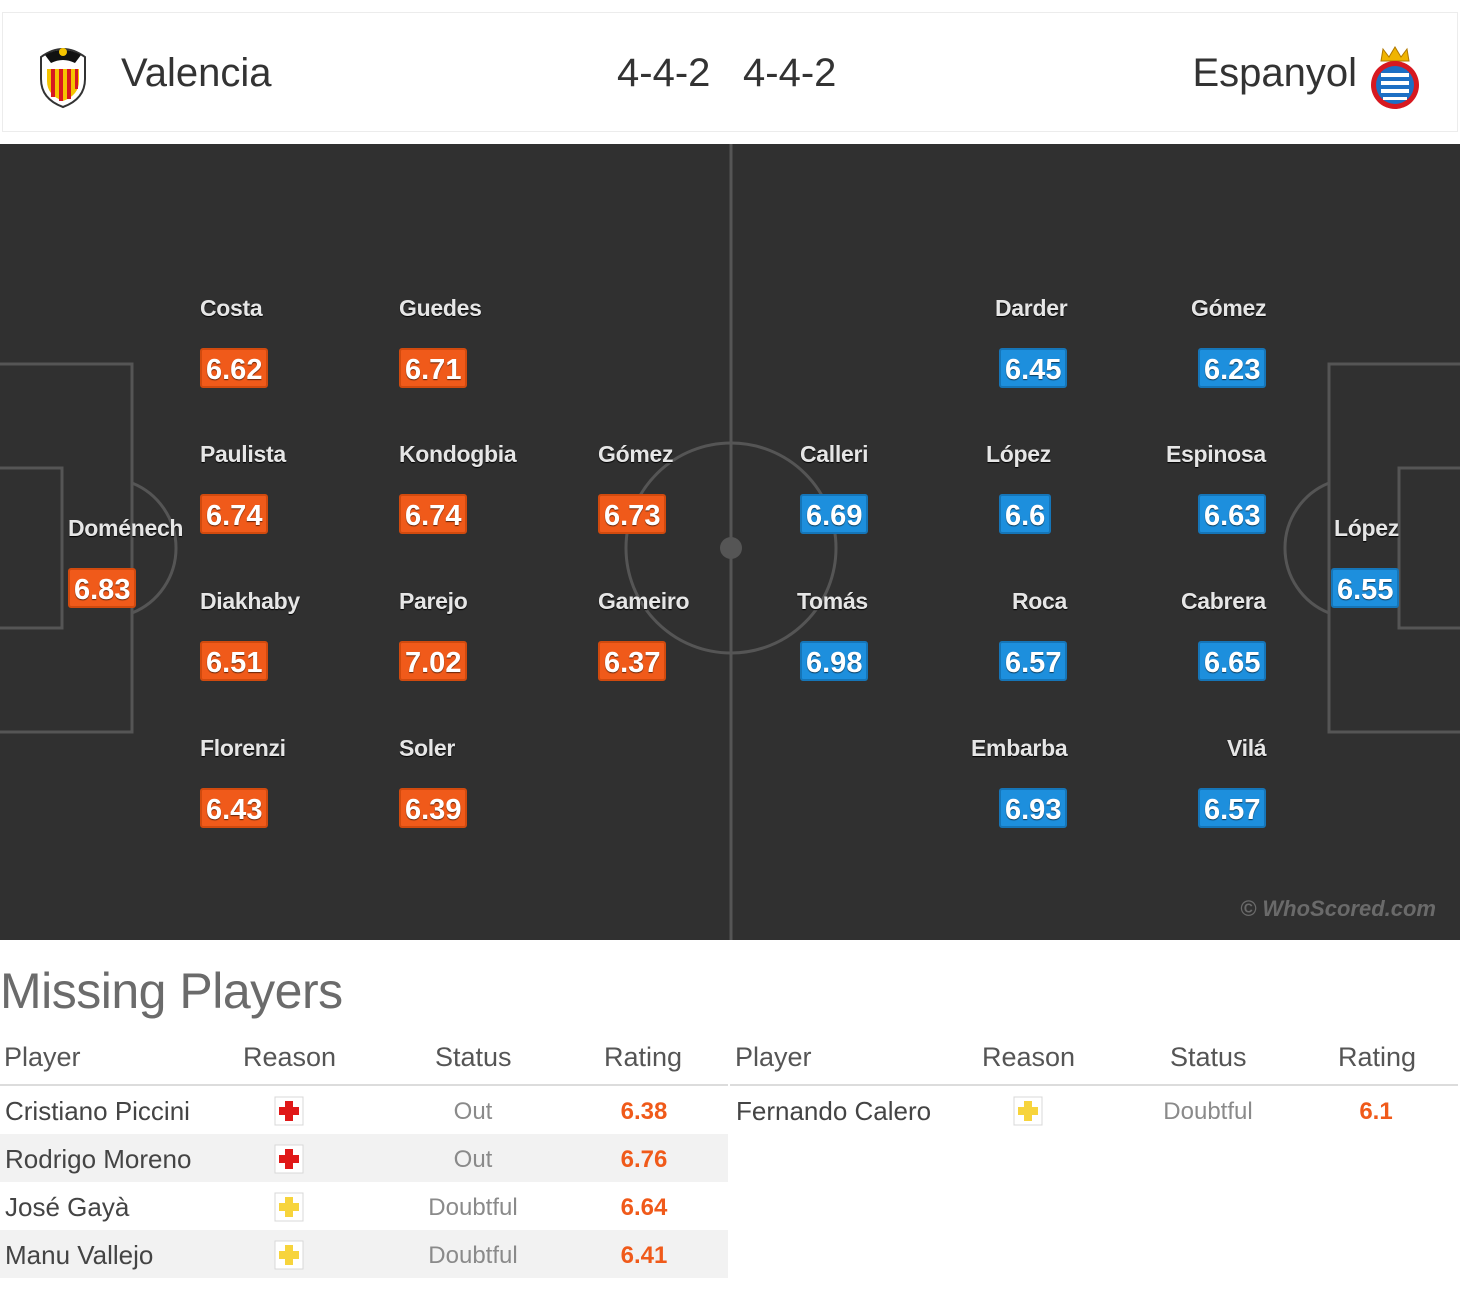 The height and width of the screenshot is (1296, 1460). What do you see at coordinates (832, 601) in the screenshot?
I see `player-name: Tomás` at bounding box center [832, 601].